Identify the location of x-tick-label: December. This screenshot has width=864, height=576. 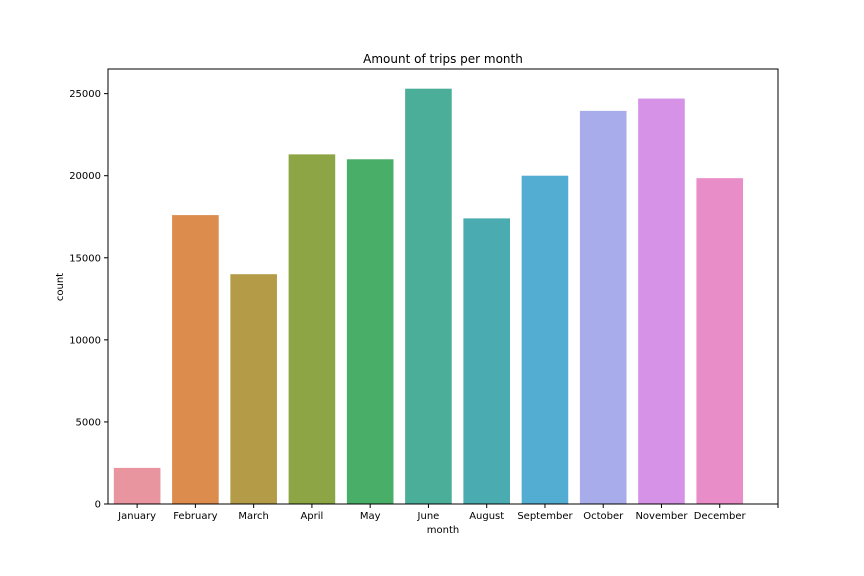
(720, 516).